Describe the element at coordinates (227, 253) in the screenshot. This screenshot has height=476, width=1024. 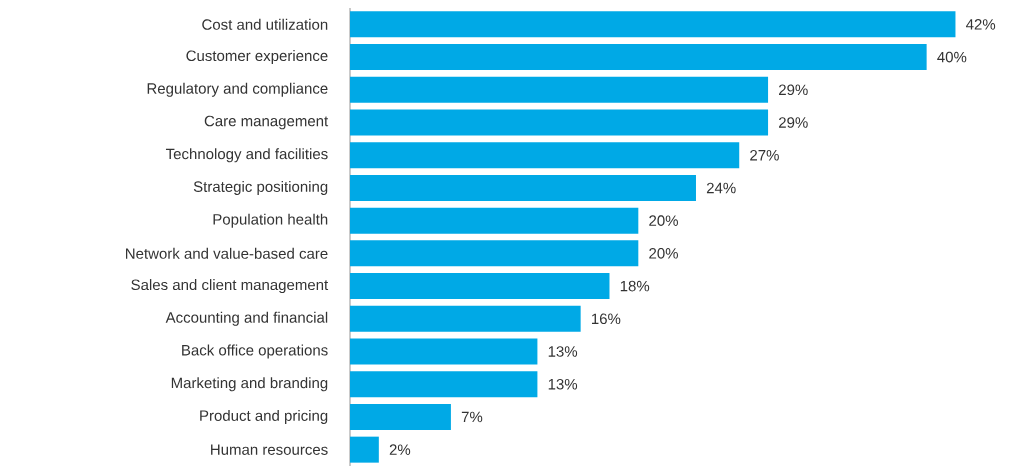
I see `y-tick-label: Network and value-based care` at that location.